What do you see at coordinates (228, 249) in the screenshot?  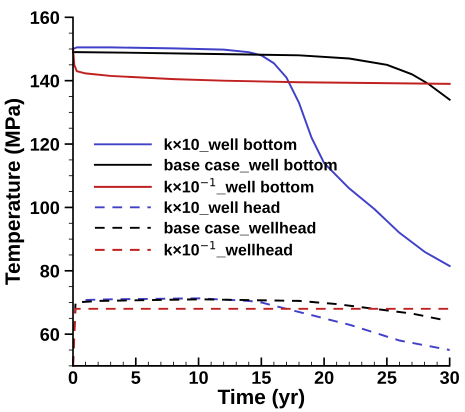 I see `legend-label: k×10$^{−1}$_wellhead` at bounding box center [228, 249].